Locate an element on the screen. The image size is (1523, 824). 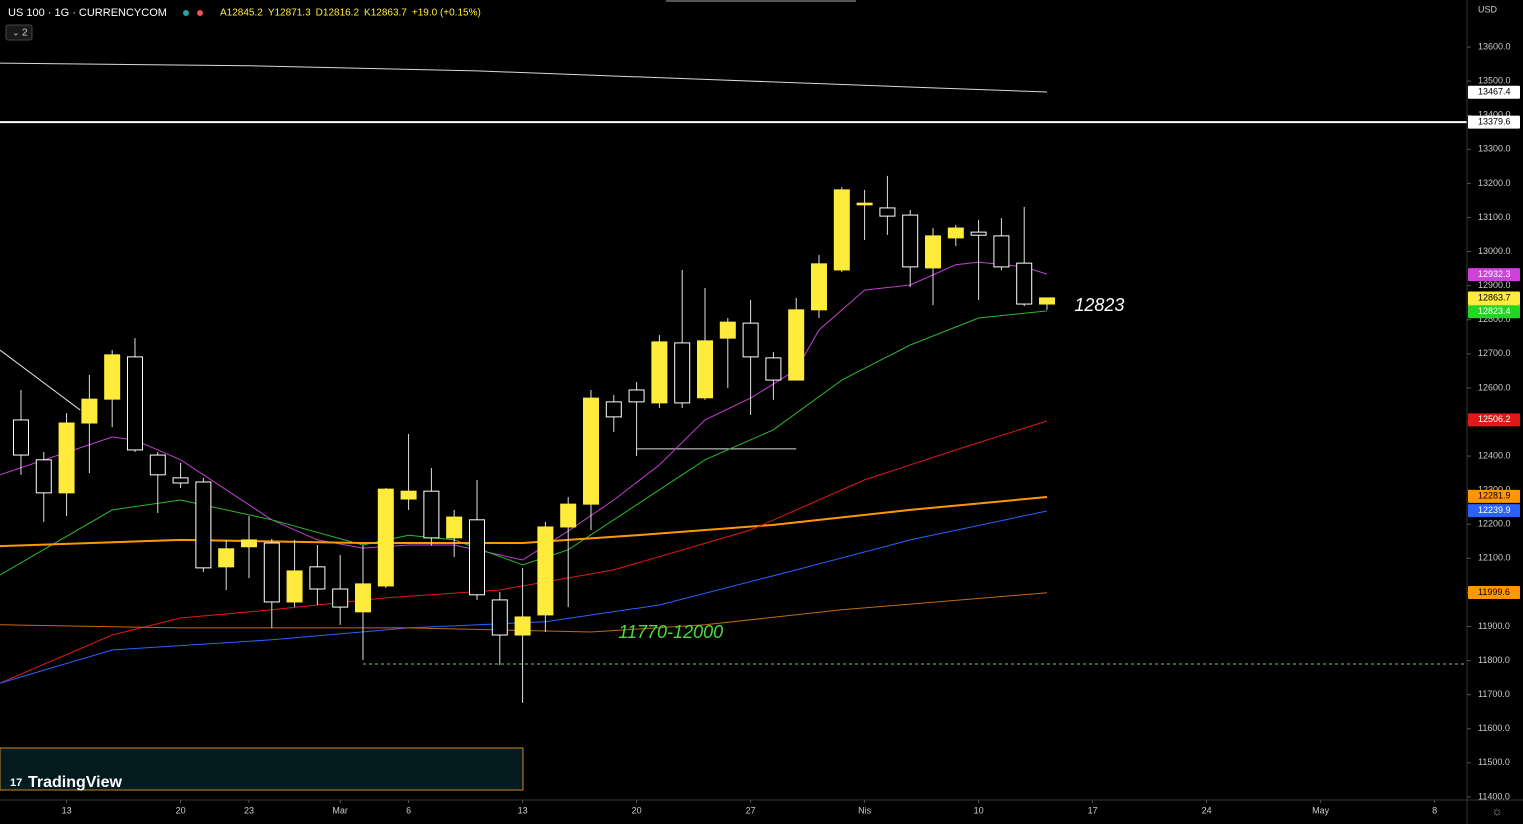
symbol-title: US 100 · 1G · CURRENCYCOM is located at coordinates (87, 13).